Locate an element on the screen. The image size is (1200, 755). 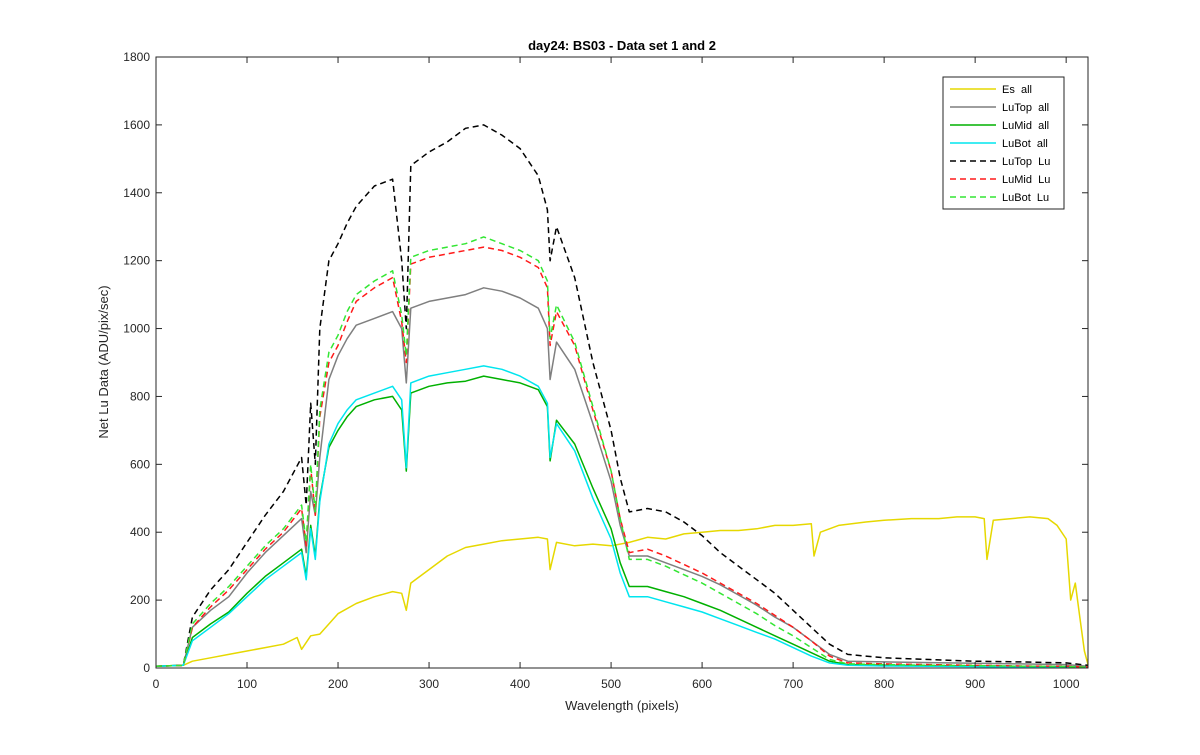
x-tick-label: 700 is located at coordinates (793, 684).